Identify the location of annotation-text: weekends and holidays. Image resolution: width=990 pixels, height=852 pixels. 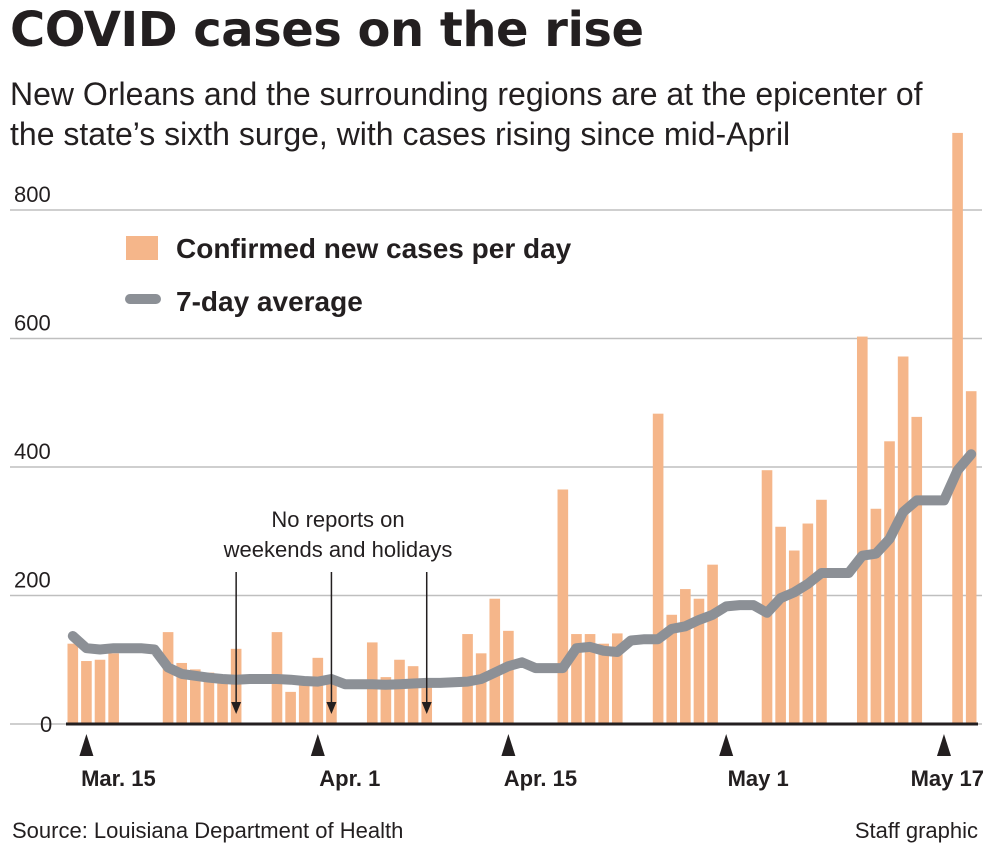
(338, 549).